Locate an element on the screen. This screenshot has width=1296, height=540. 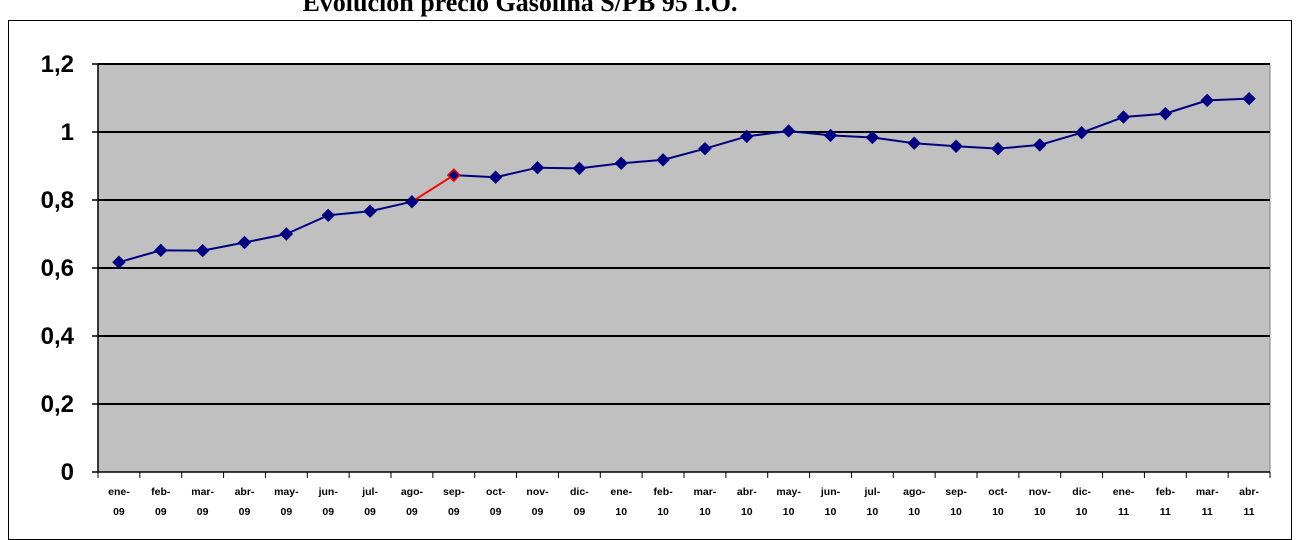
y-tick-label: 0,6 is located at coordinates (57, 268).